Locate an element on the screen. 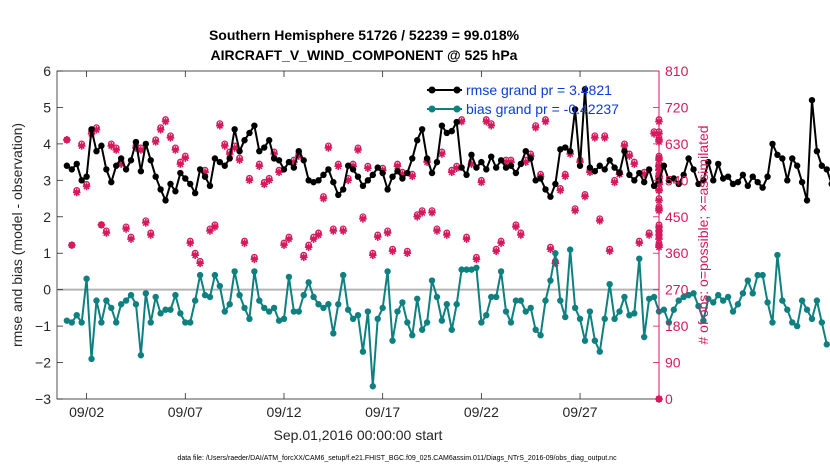  y-tick-label: 6 is located at coordinates (47, 71).